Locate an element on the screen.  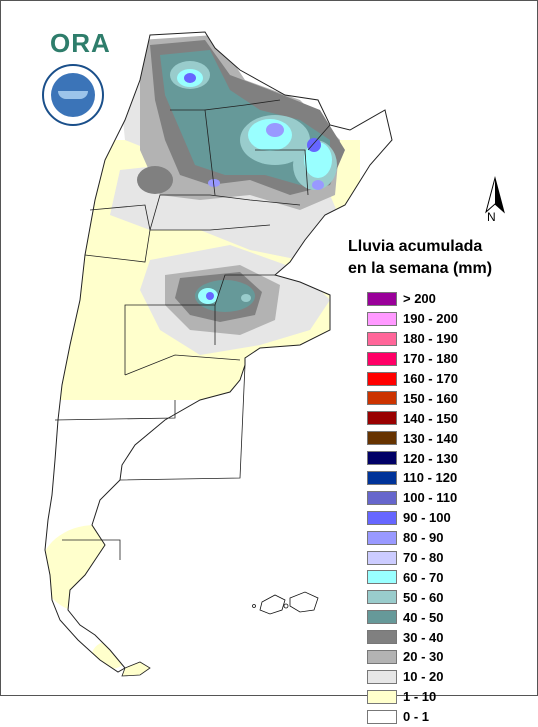
legend-item: 190 - 200 is located at coordinates (447, 319).